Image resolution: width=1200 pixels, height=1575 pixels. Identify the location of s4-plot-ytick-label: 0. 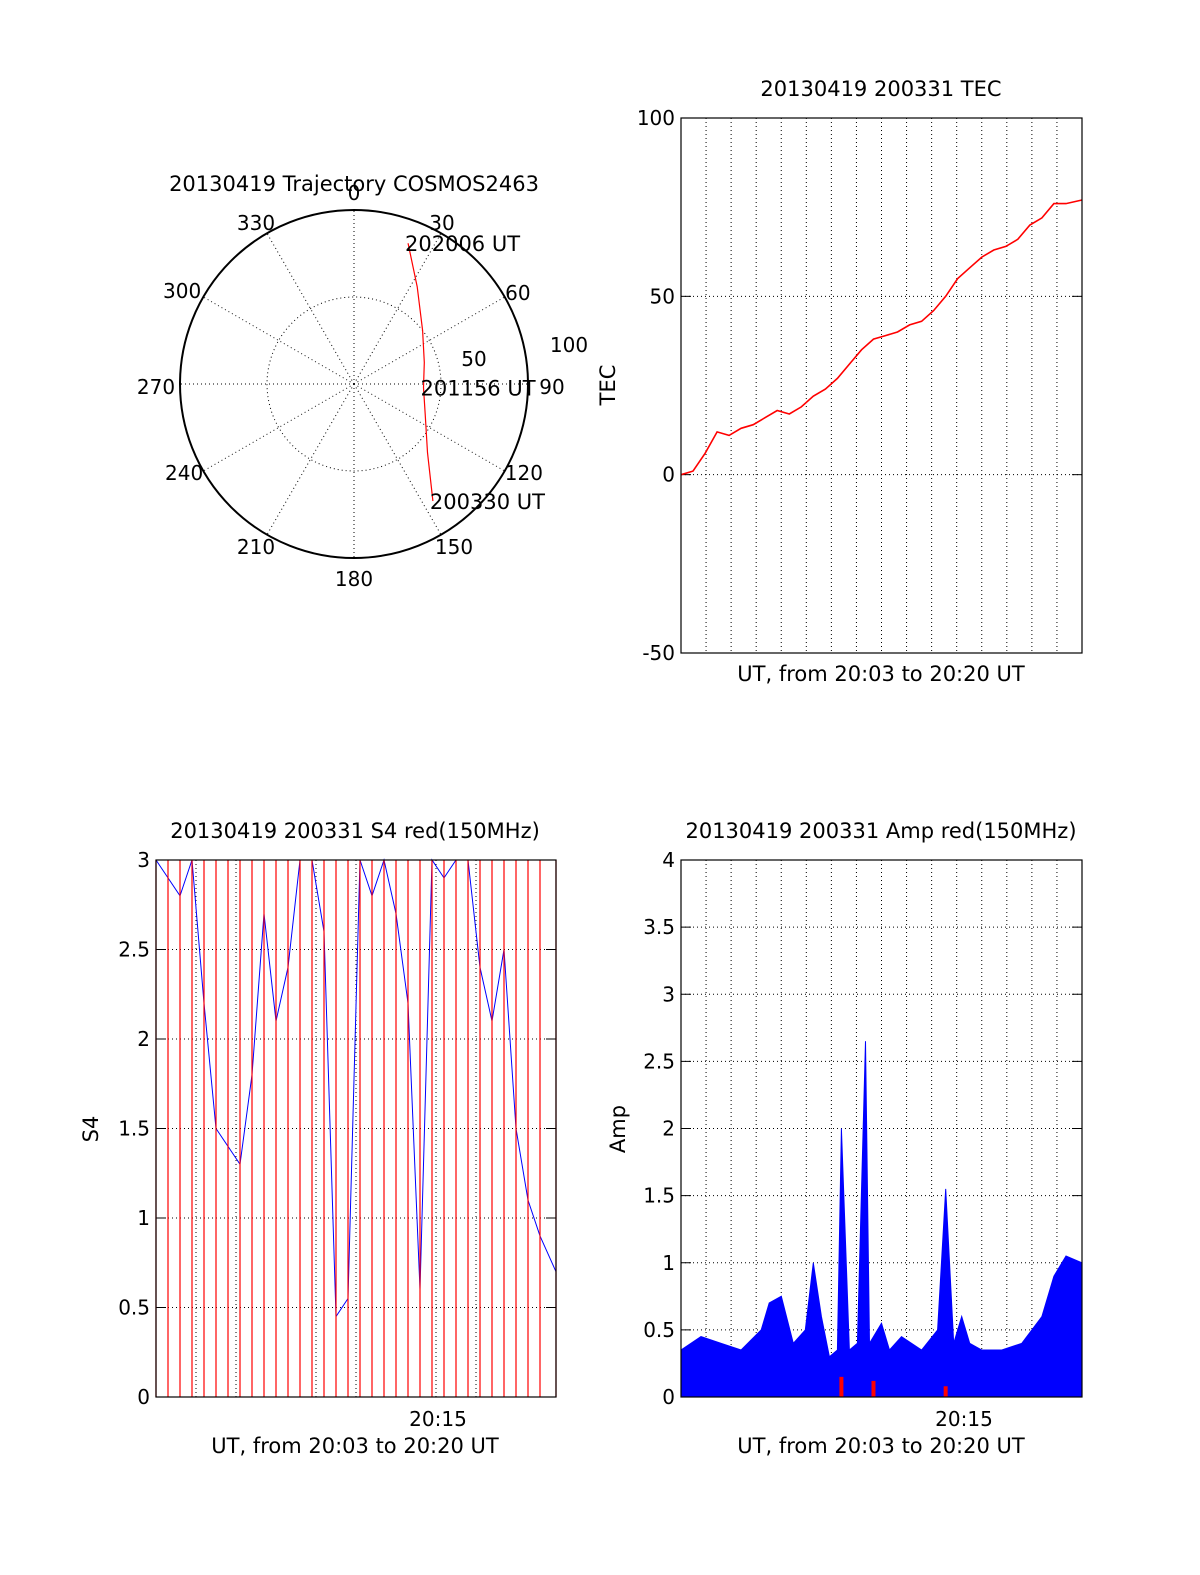
(143, 1397).